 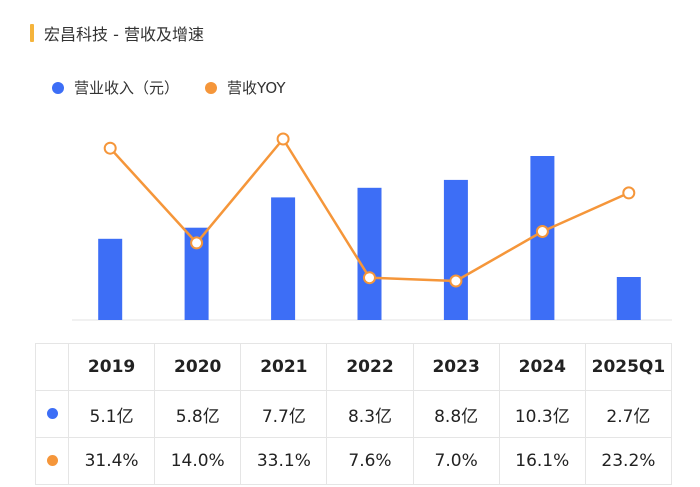 I want to click on year-cell: 2021, so click(x=284, y=367).